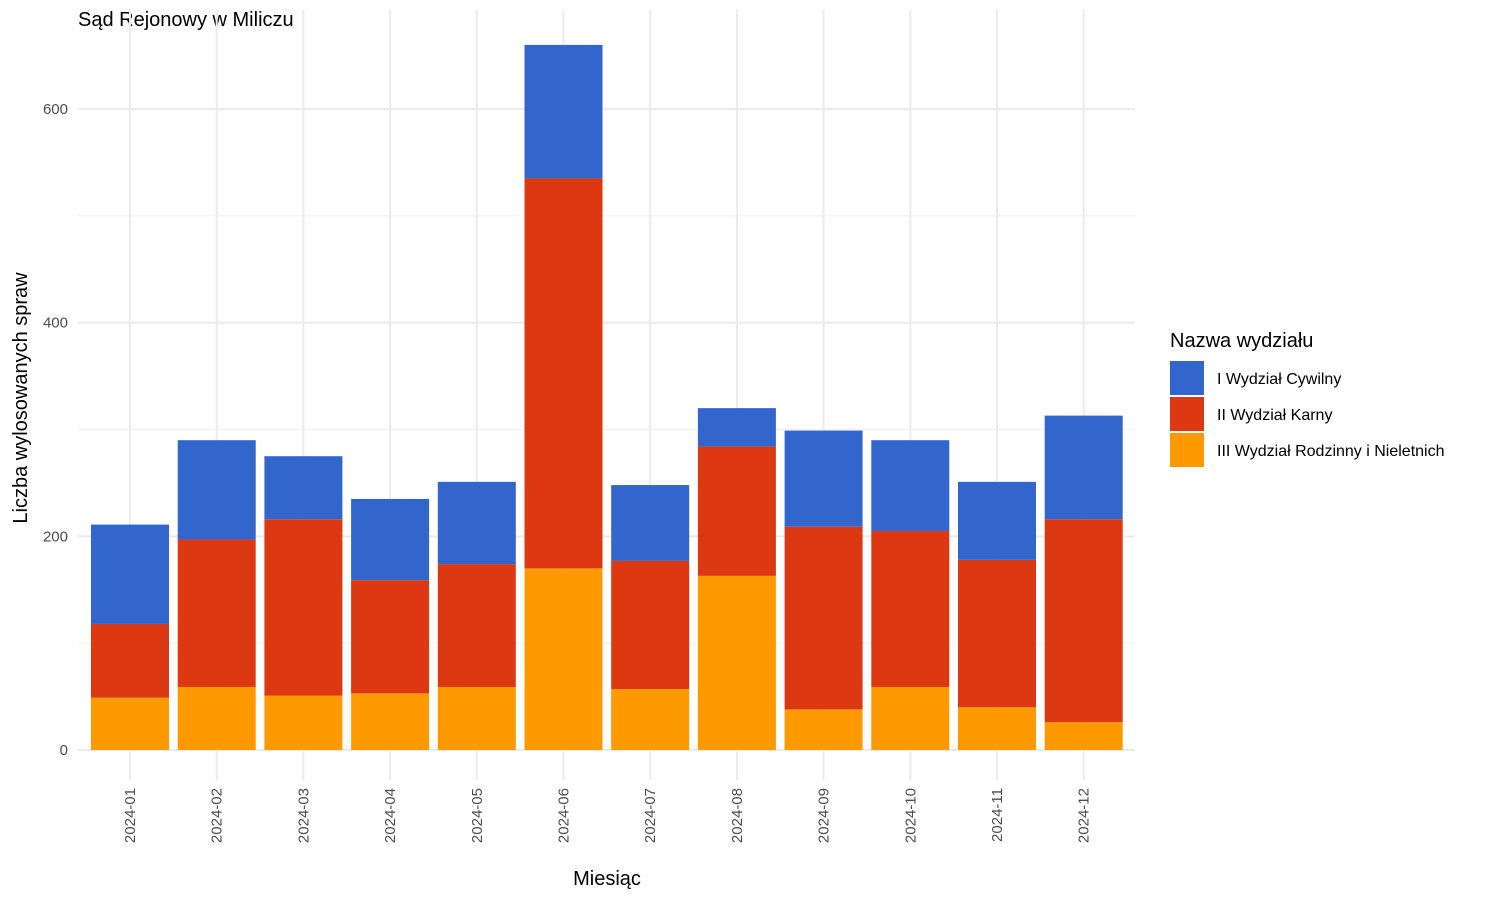 The image size is (1500, 900). I want to click on y-axis-title: Liczba wylosowanych spraw, so click(21, 398).